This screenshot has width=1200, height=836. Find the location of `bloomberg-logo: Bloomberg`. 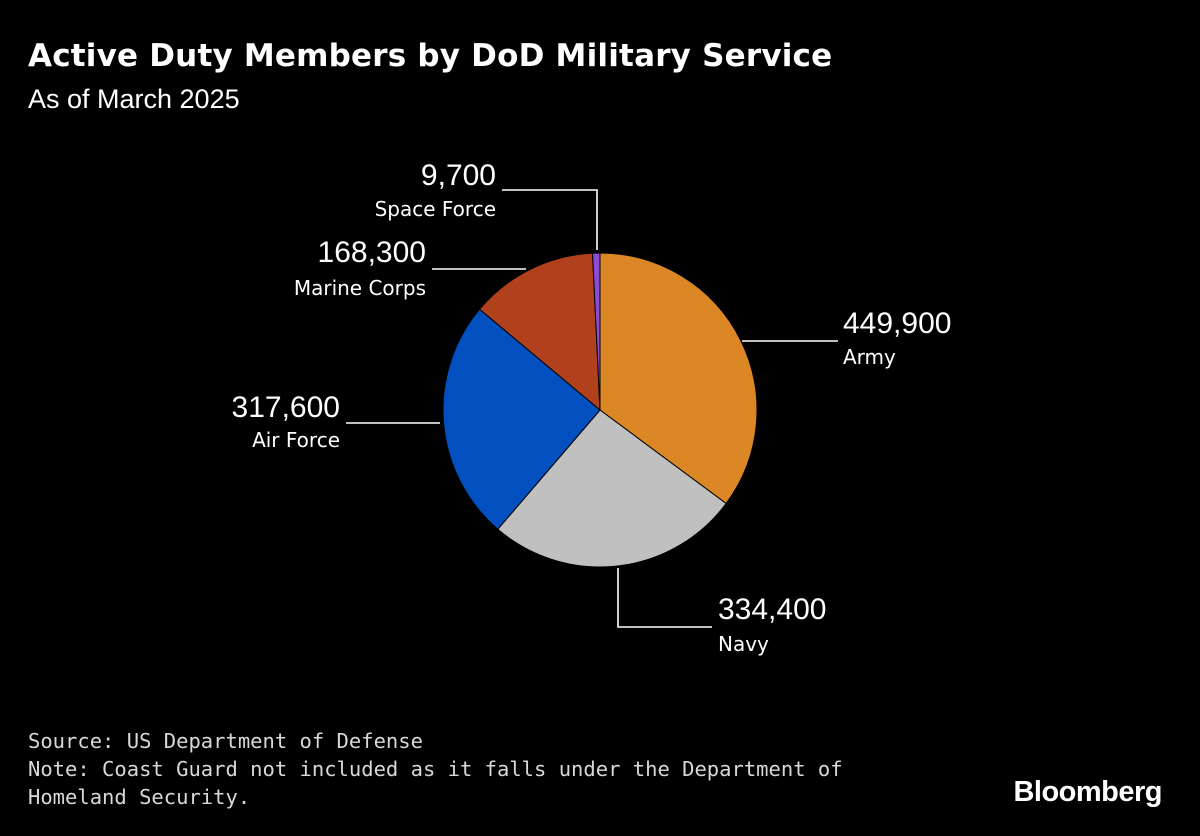

bloomberg-logo: Bloomberg is located at coordinates (1087, 792).